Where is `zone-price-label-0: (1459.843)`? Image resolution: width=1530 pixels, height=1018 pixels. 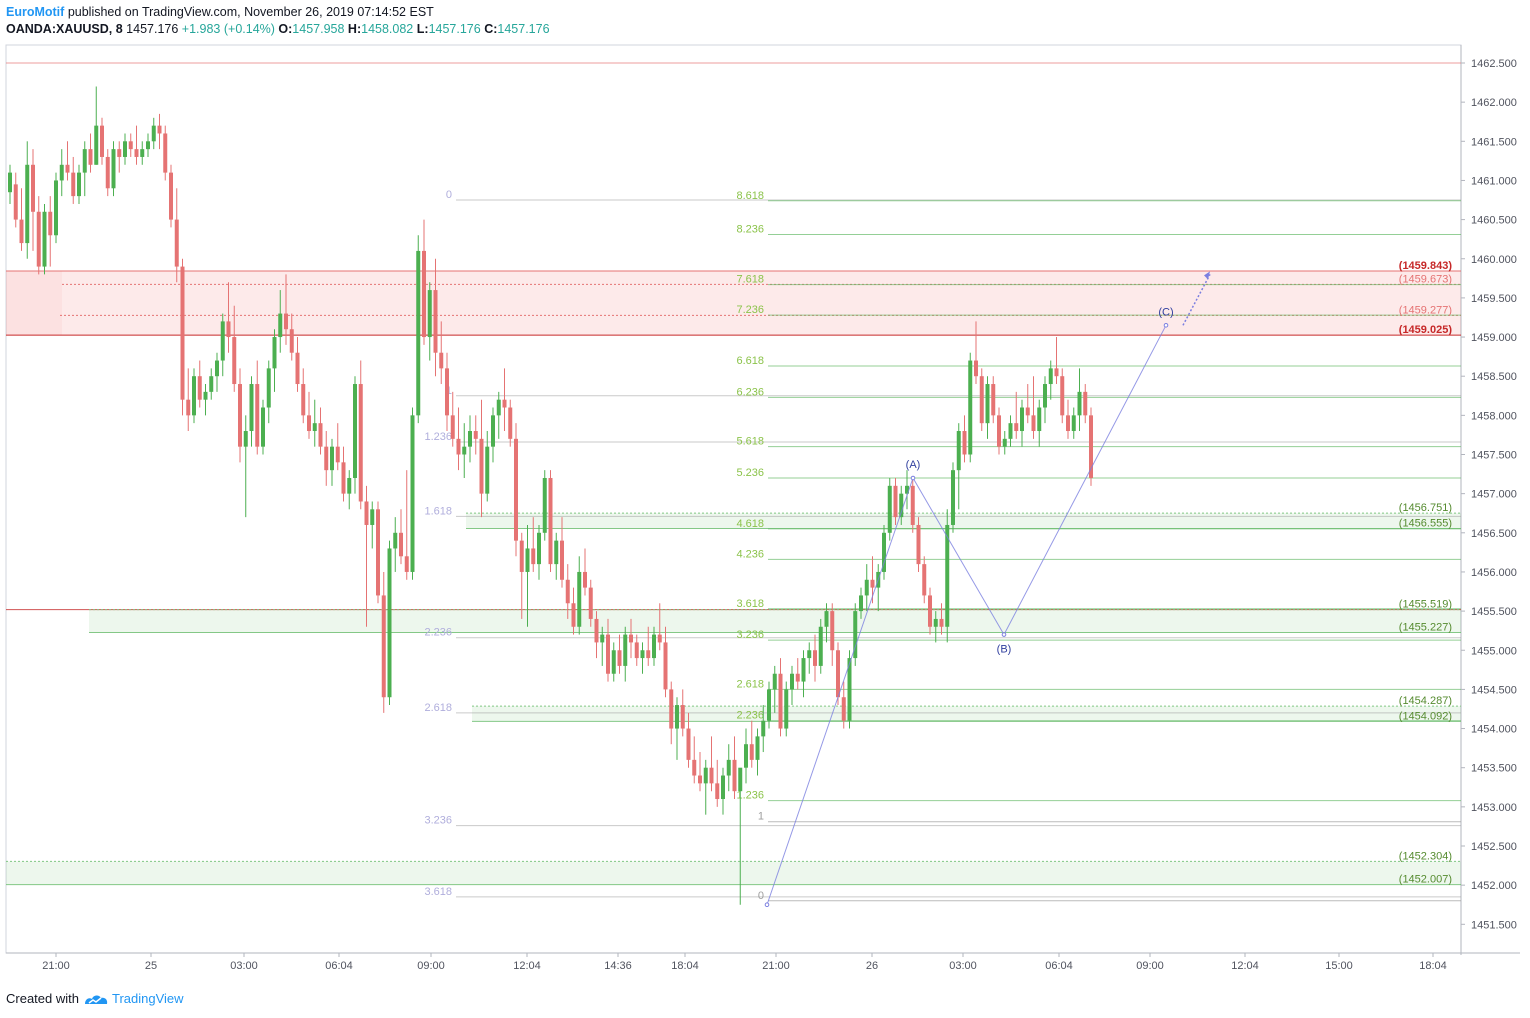
zone-price-label-0: (1459.843) is located at coordinates (1426, 266).